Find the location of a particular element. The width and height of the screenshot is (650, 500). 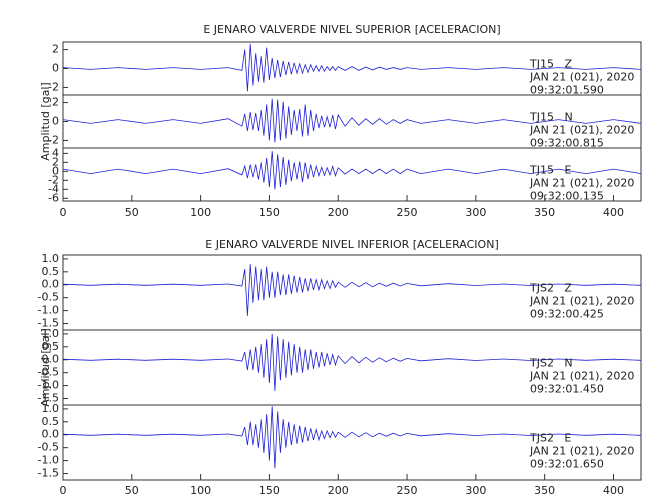

trace-annotation: TJS2 N is located at coordinates (551, 363).